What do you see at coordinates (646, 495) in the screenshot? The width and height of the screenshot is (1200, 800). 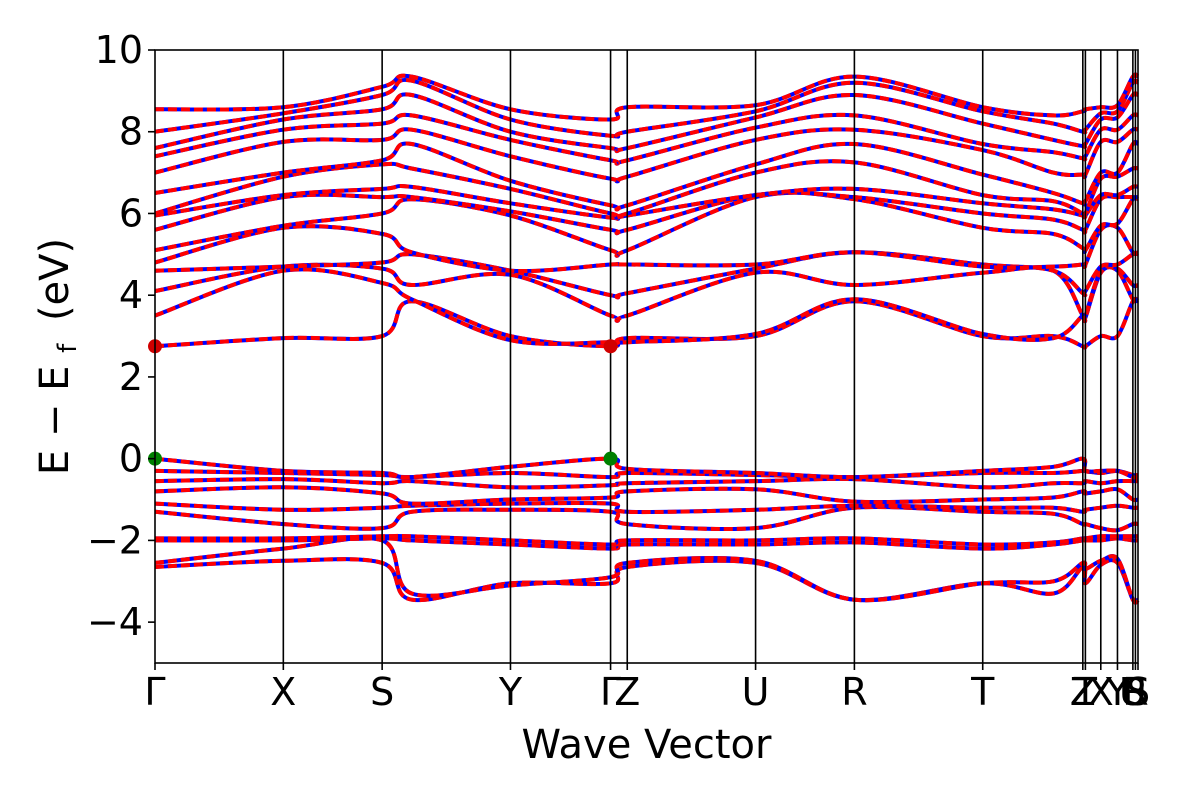 I see `band-6-red` at bounding box center [646, 495].